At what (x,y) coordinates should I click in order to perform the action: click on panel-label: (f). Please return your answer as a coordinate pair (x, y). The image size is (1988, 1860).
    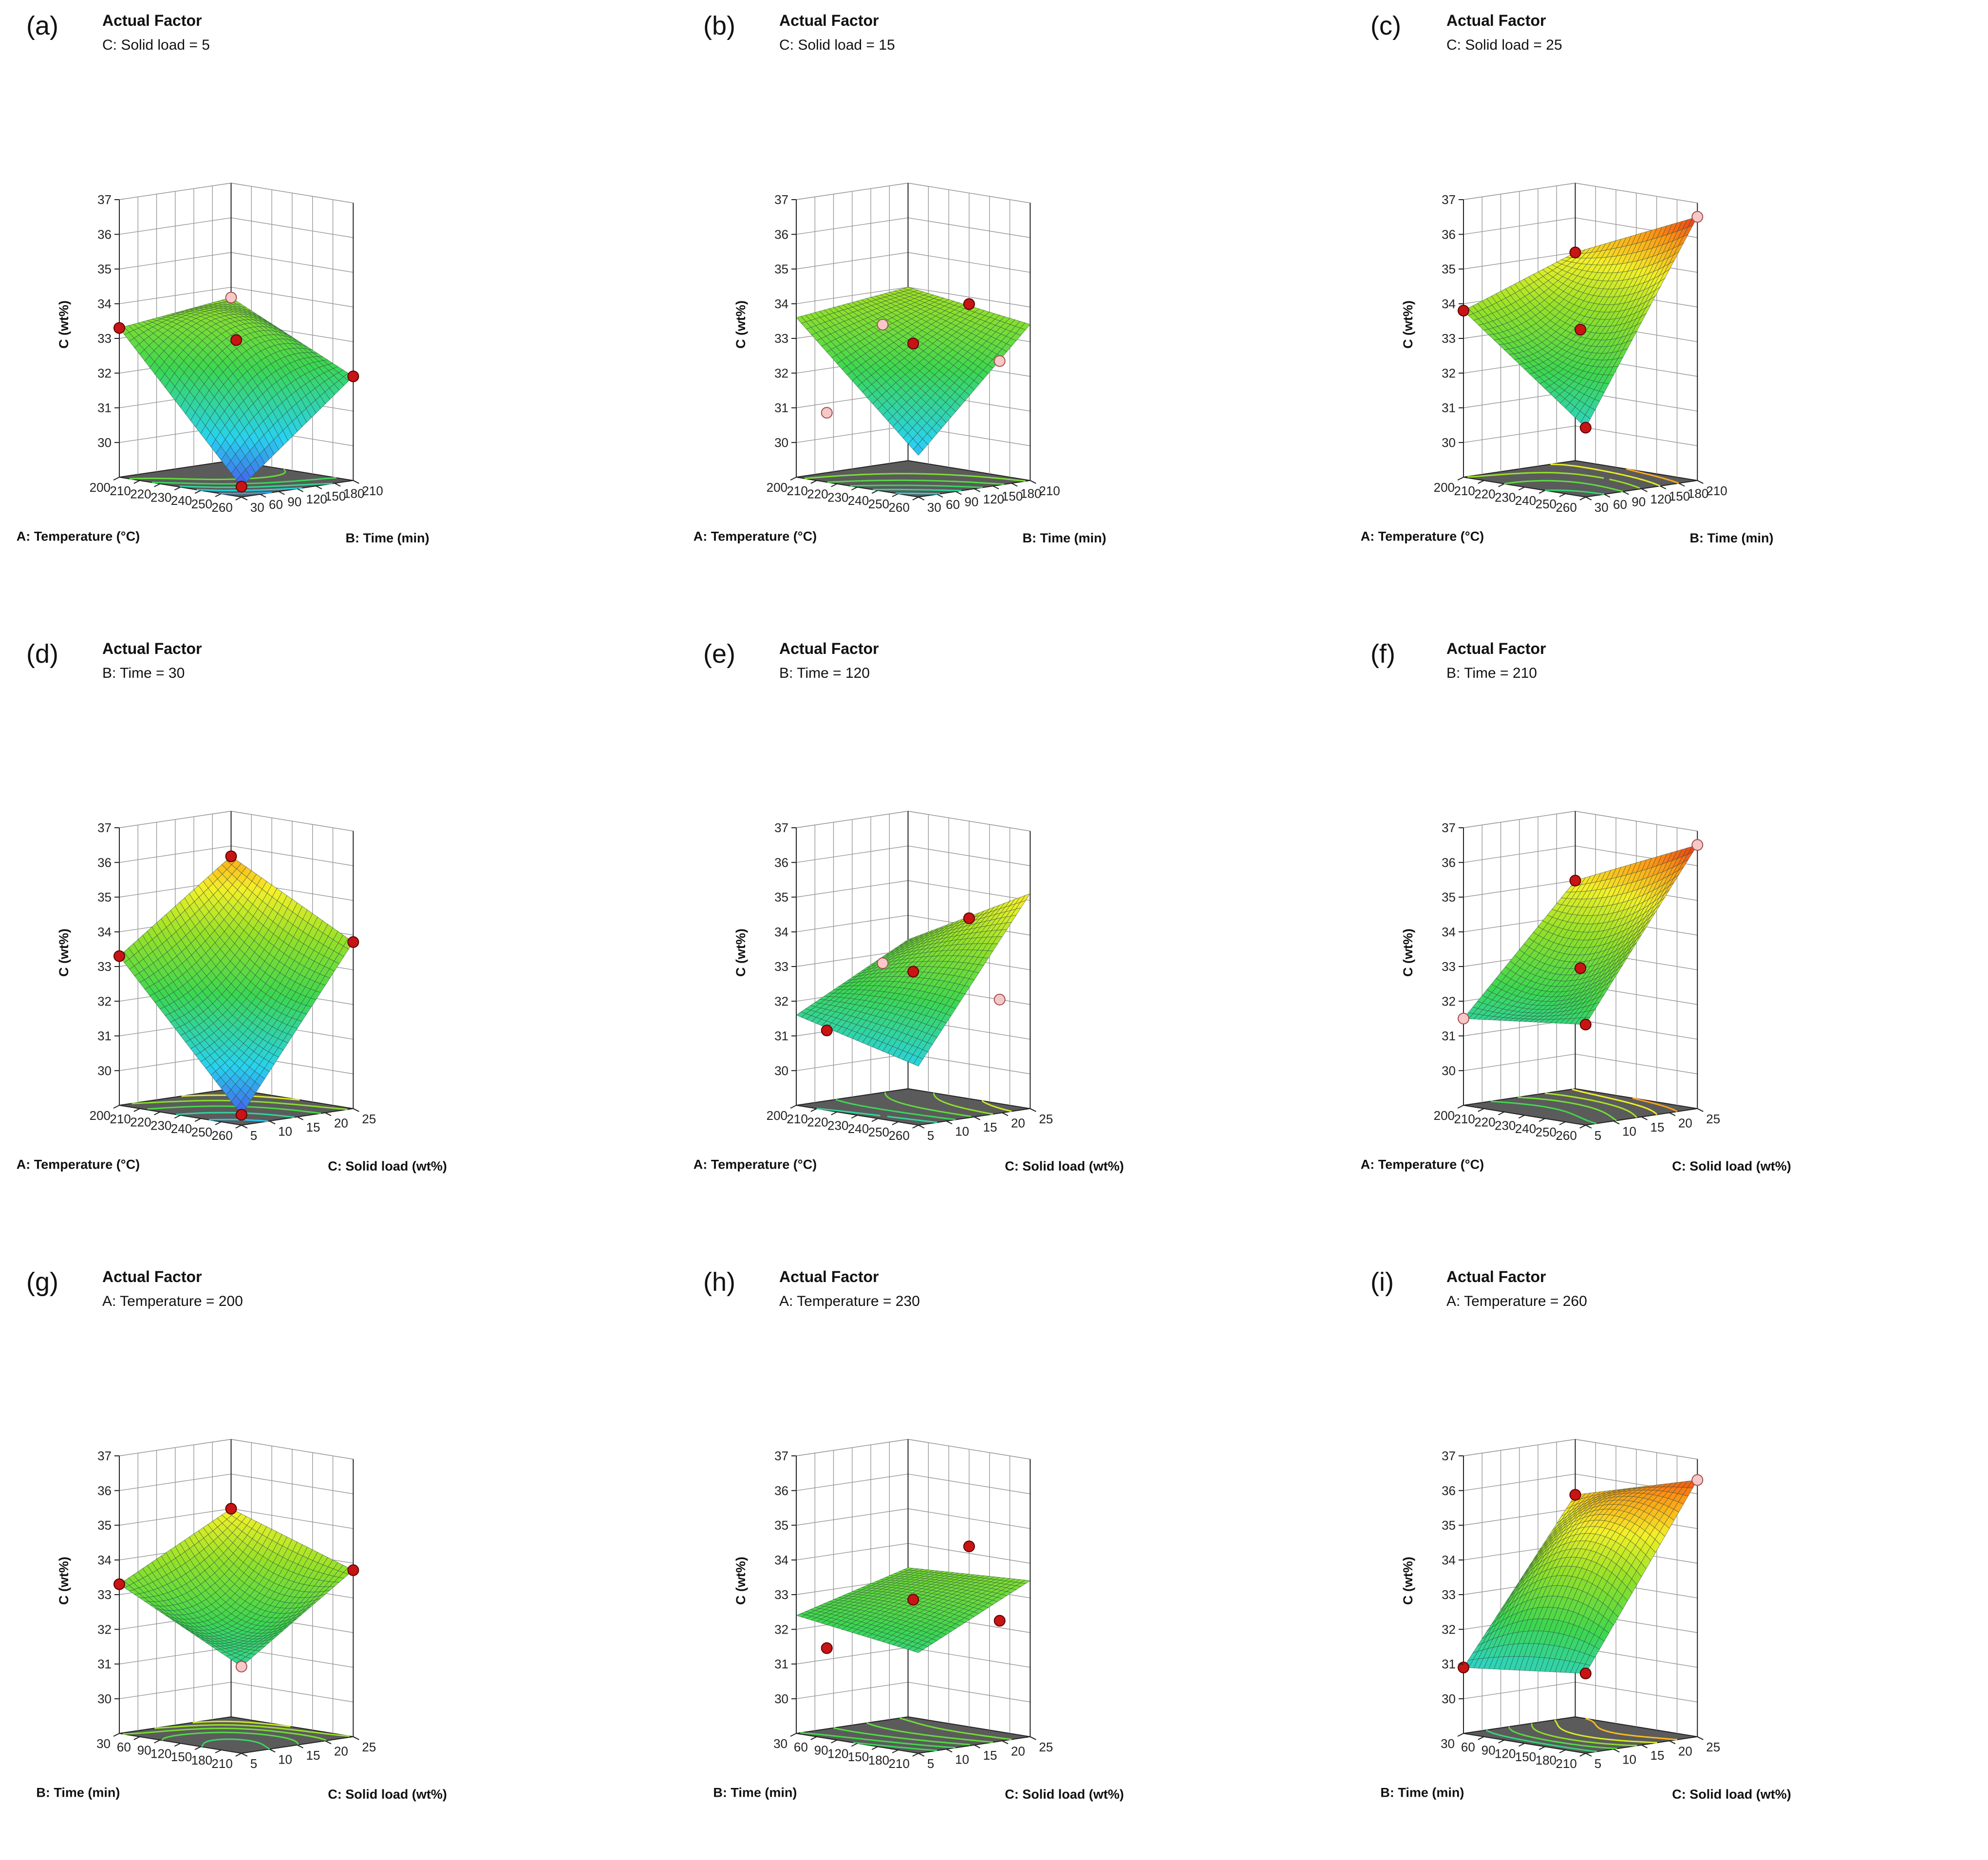
    Looking at the image, I should click on (1382, 654).